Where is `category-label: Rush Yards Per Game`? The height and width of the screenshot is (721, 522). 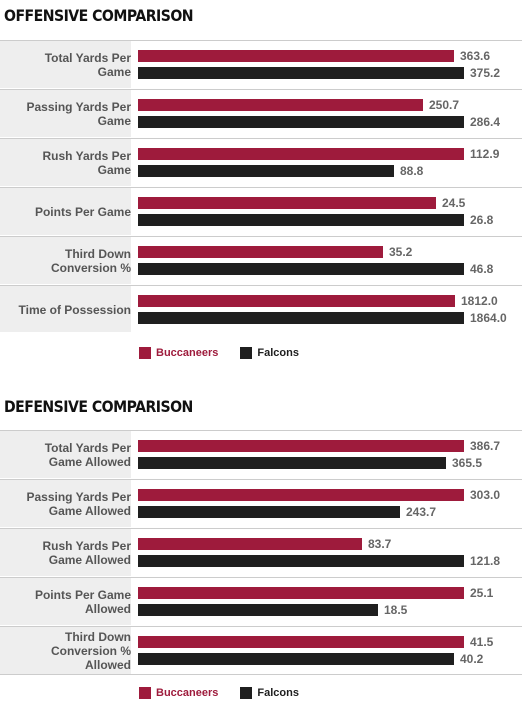
category-label: Rush Yards Per Game is located at coordinates (66, 162).